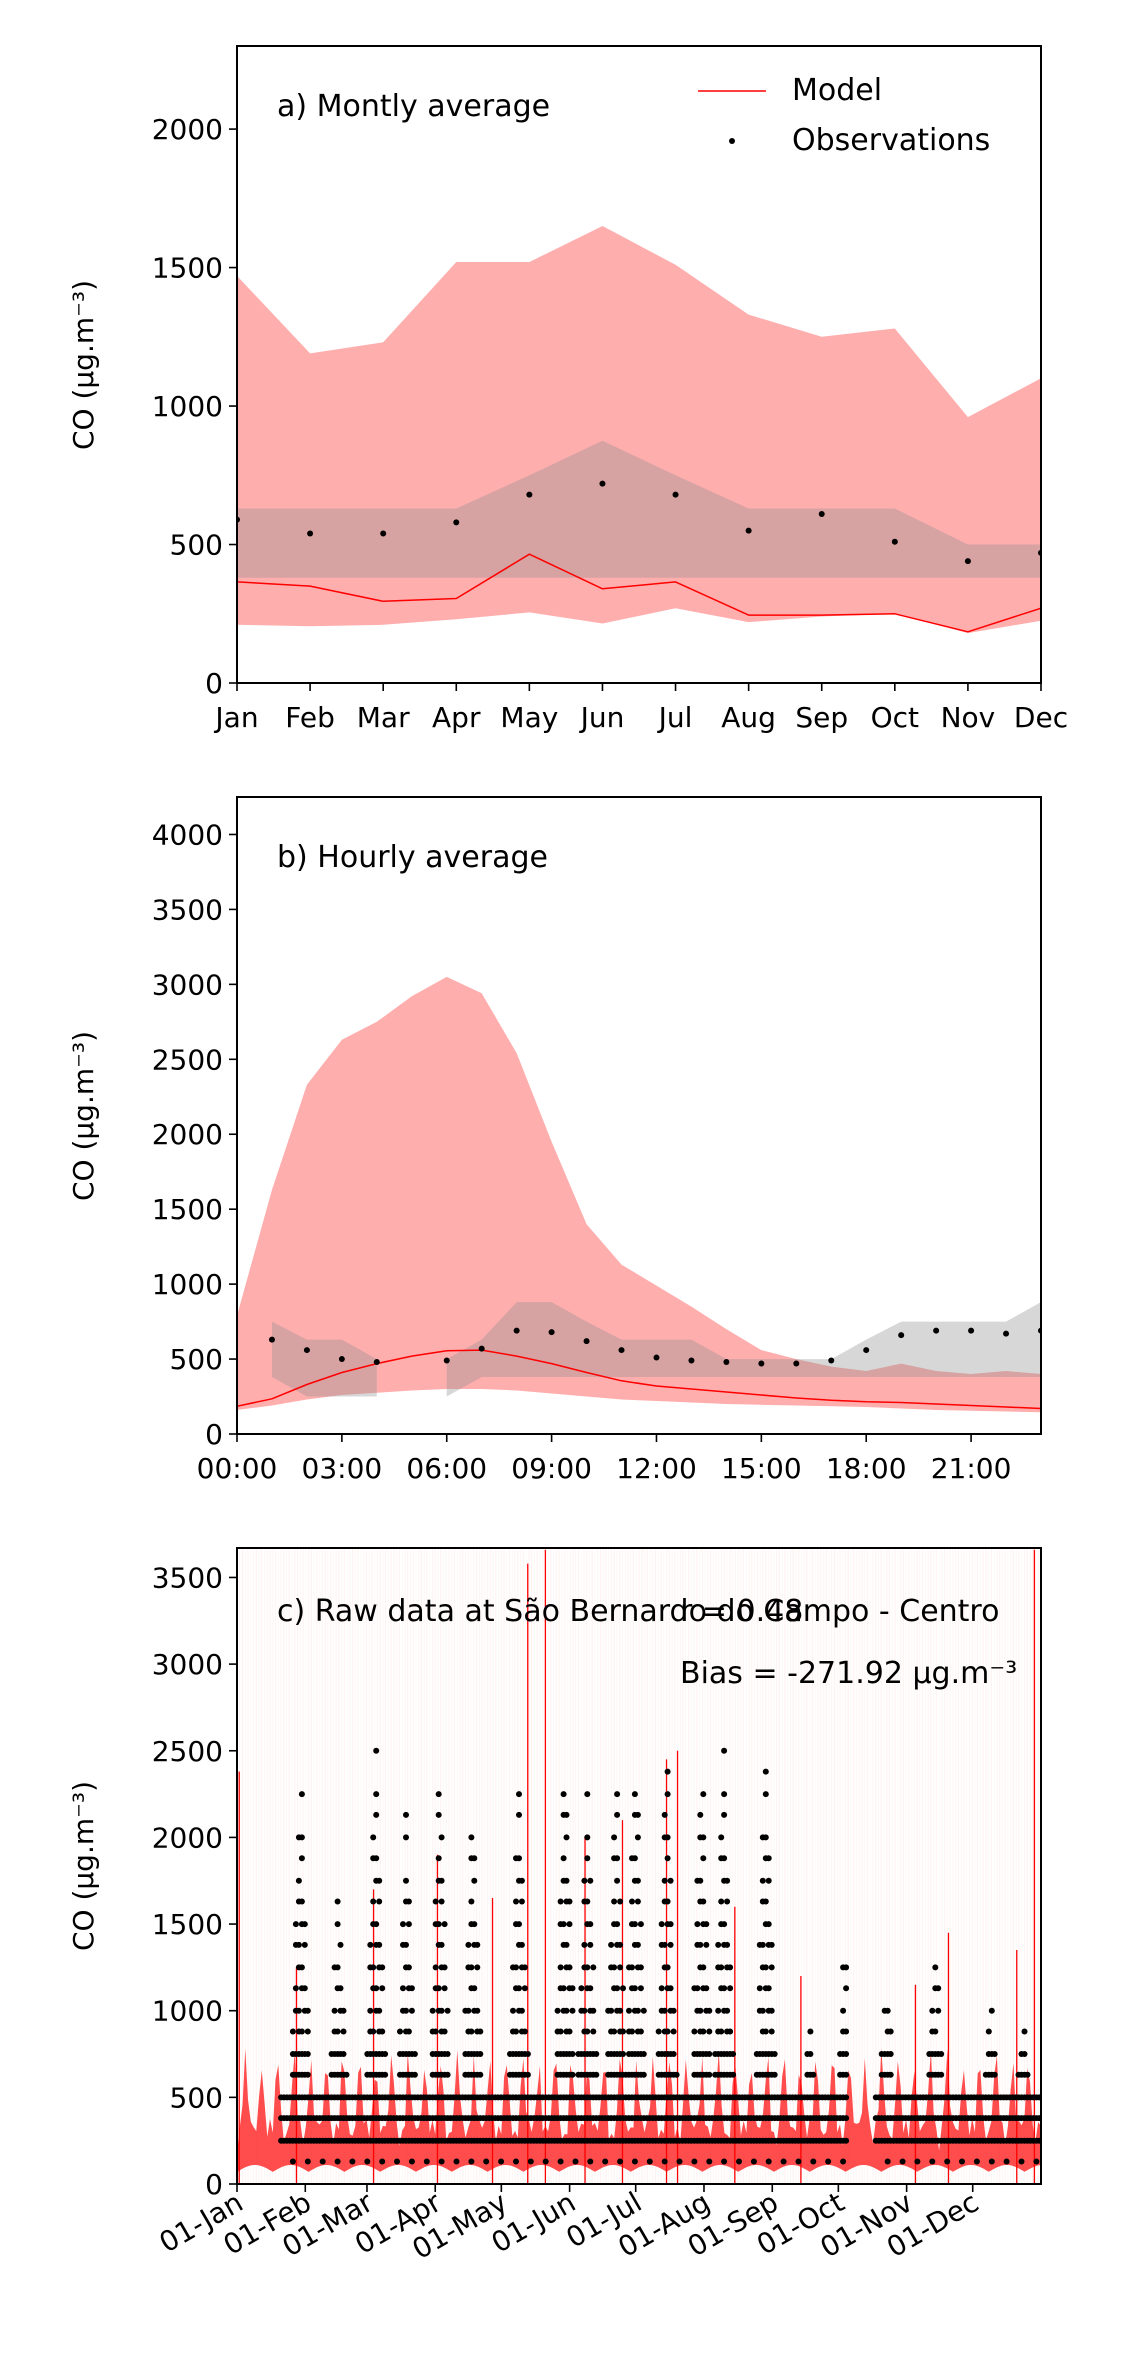 Image resolution: width=1122 pixels, height=2367 pixels. I want to click on x-tick-label: 18:00, so click(866, 1468).